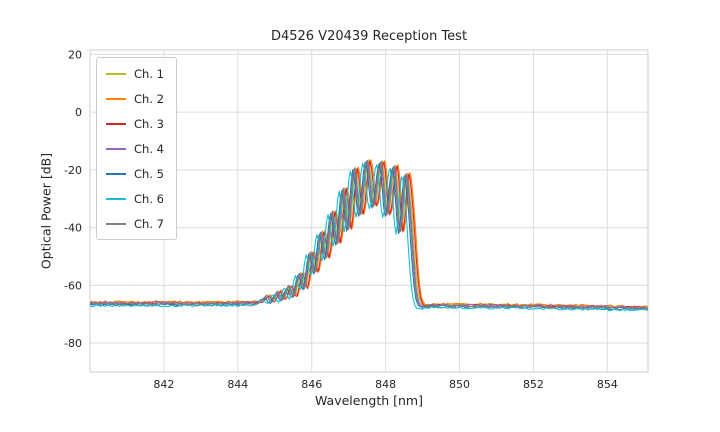 The height and width of the screenshot is (432, 720). Describe the element at coordinates (533, 384) in the screenshot. I see `x-tick-label: 852` at that location.